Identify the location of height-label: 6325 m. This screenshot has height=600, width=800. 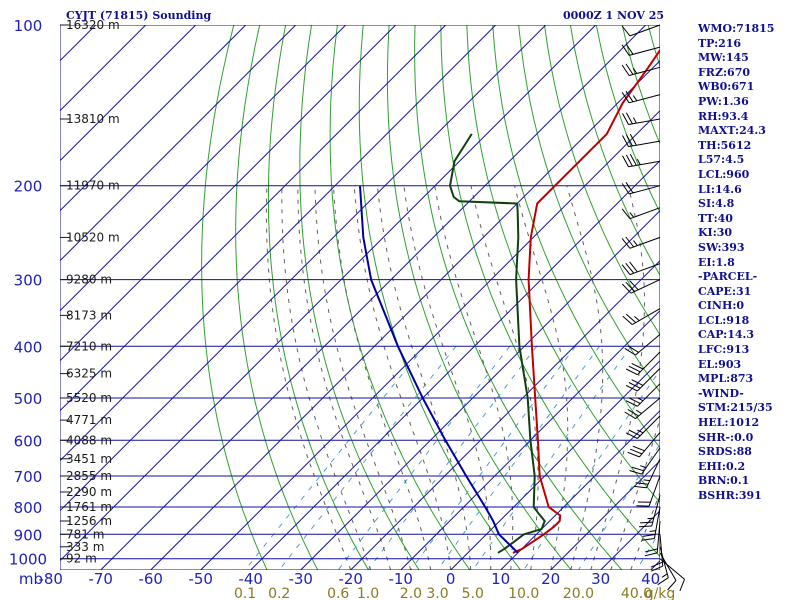
(89, 374).